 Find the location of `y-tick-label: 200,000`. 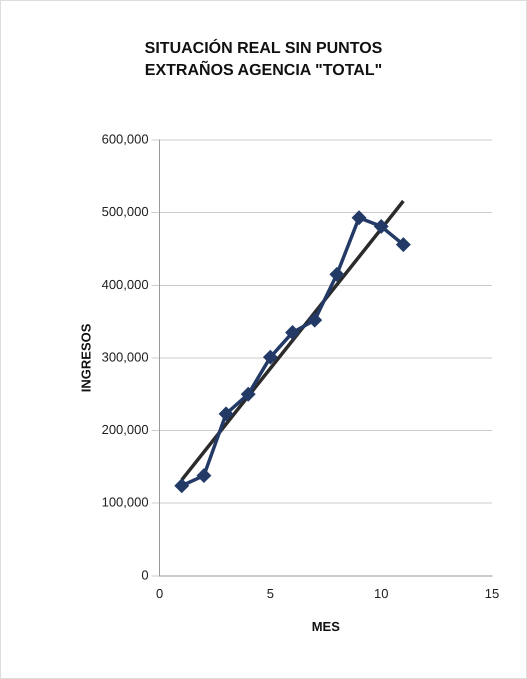

y-tick-label: 200,000 is located at coordinates (125, 430).